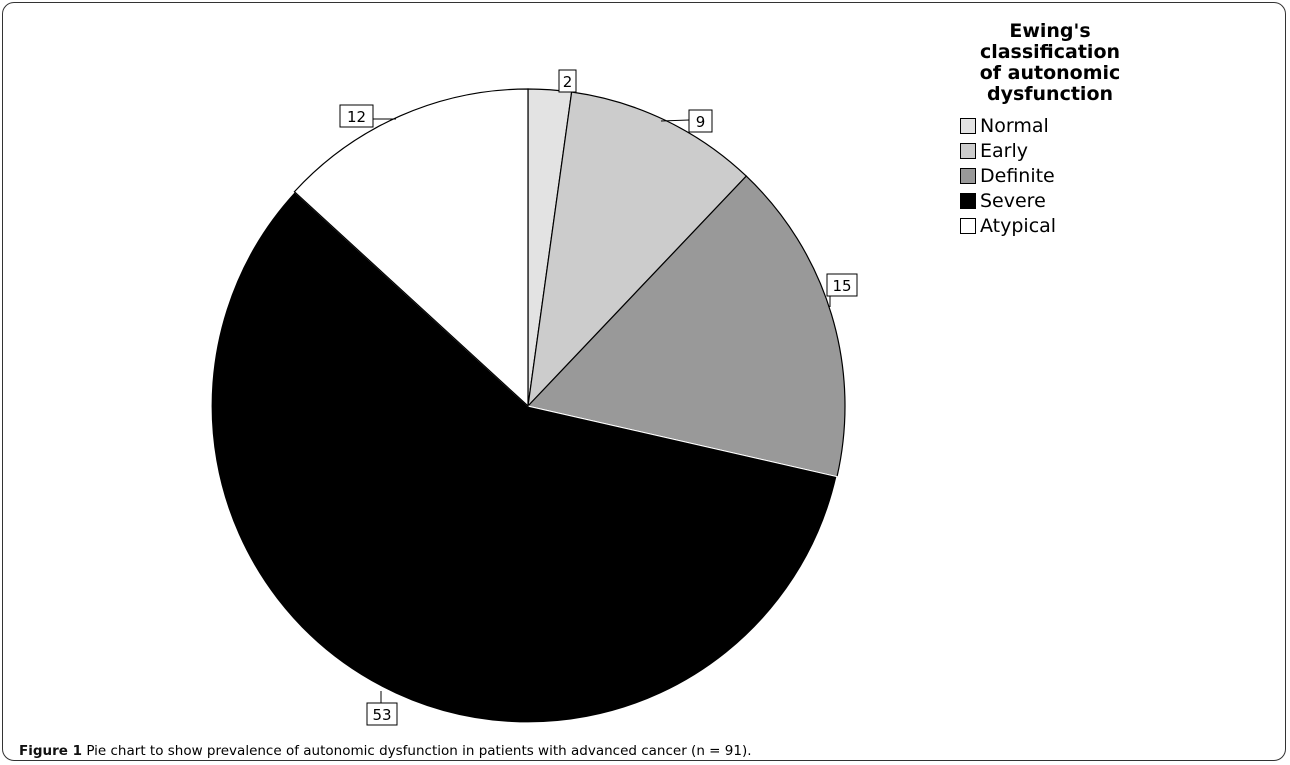  I want to click on data-label-leader-early, so click(675, 120).